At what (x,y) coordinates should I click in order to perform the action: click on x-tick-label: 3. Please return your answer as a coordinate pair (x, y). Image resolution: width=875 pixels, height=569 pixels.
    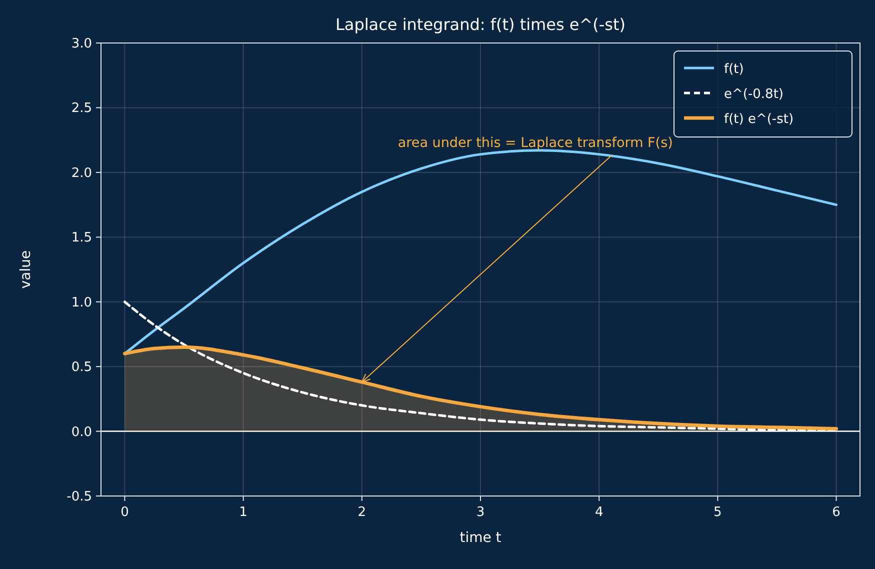
    Looking at the image, I should click on (480, 512).